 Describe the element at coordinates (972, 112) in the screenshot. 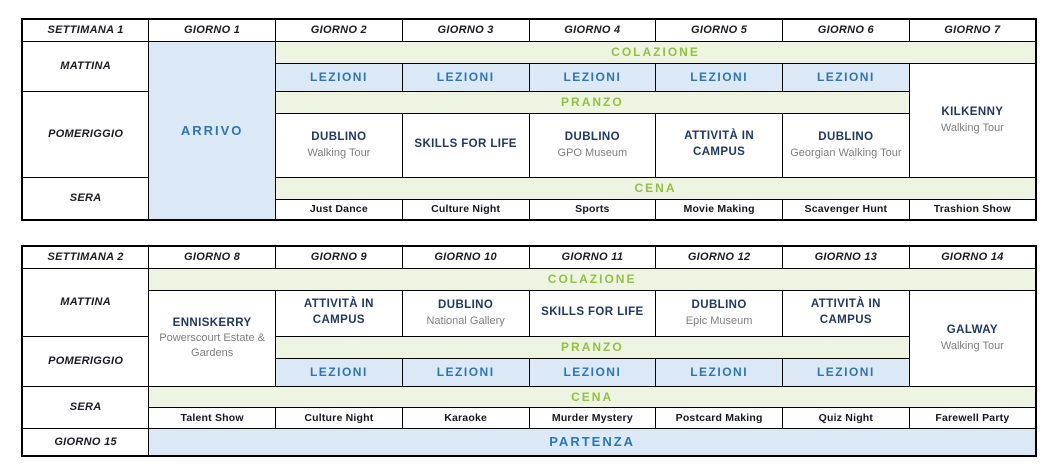

I see `trip-title: KILKENNY` at that location.